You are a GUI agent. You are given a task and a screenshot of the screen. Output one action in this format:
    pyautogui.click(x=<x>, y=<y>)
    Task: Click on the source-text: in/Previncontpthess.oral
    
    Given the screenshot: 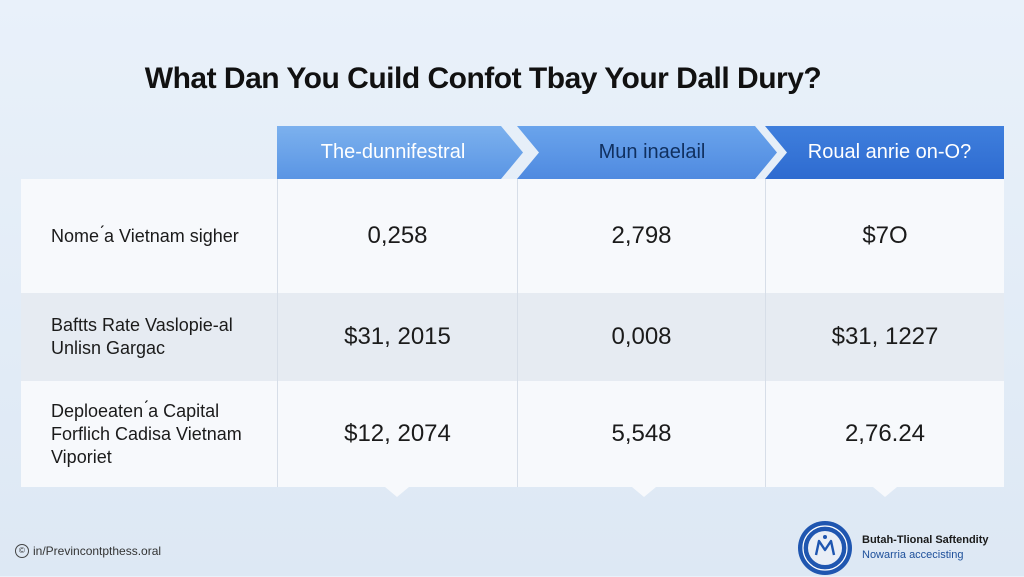 What is the action you would take?
    pyautogui.click(x=97, y=551)
    